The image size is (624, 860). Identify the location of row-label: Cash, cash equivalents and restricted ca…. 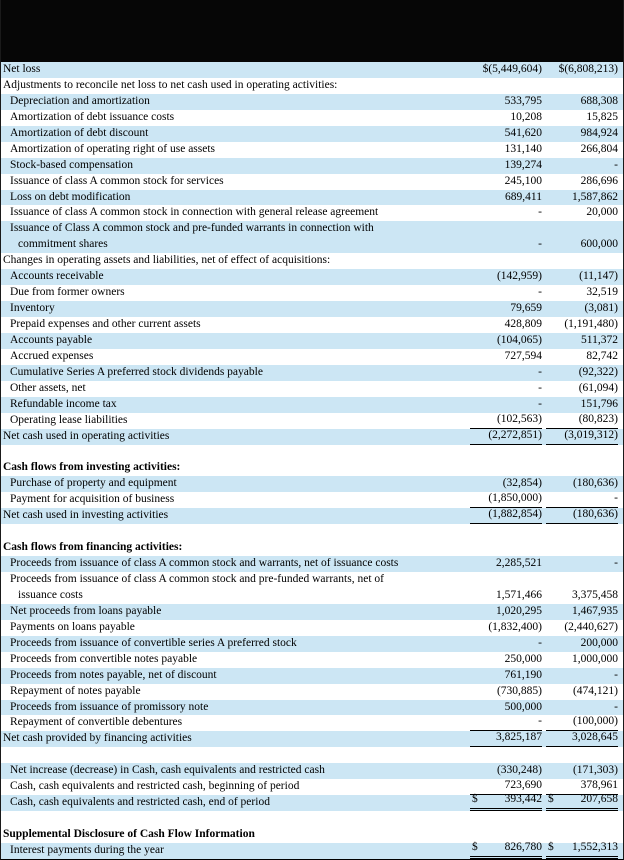
(155, 786).